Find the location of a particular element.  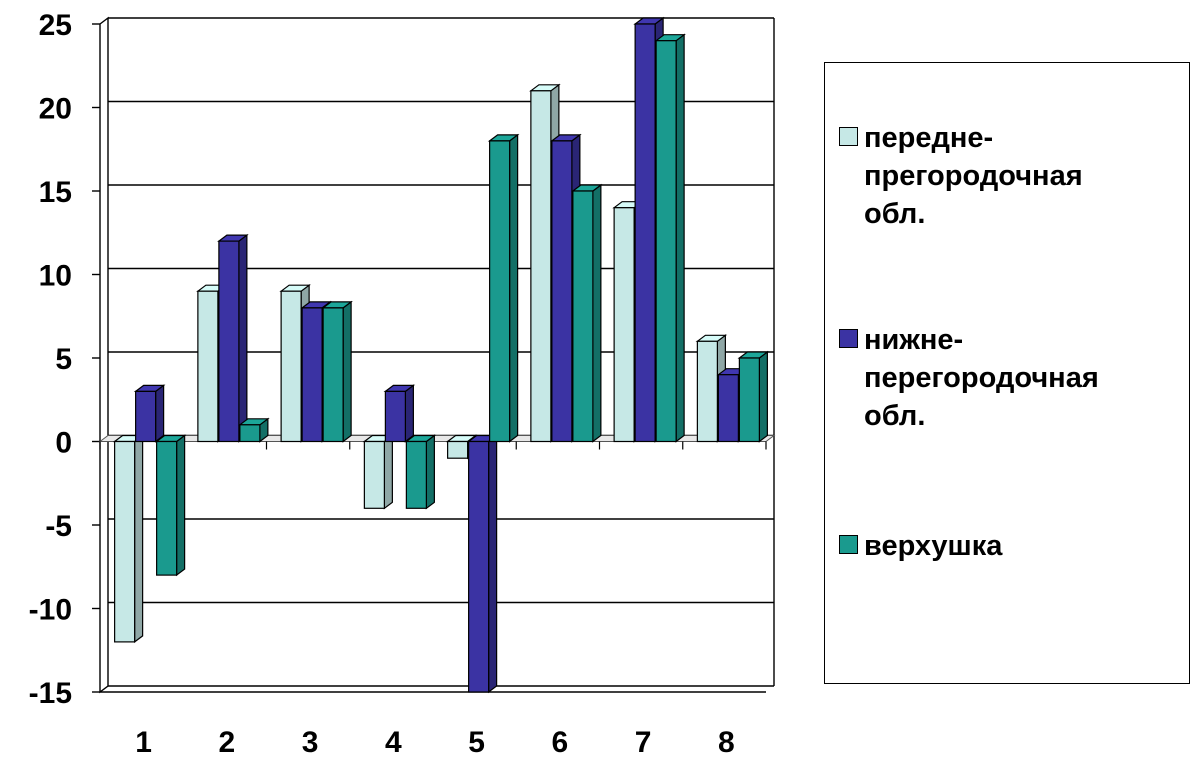

y-tick-label: 0 is located at coordinates (63, 443).